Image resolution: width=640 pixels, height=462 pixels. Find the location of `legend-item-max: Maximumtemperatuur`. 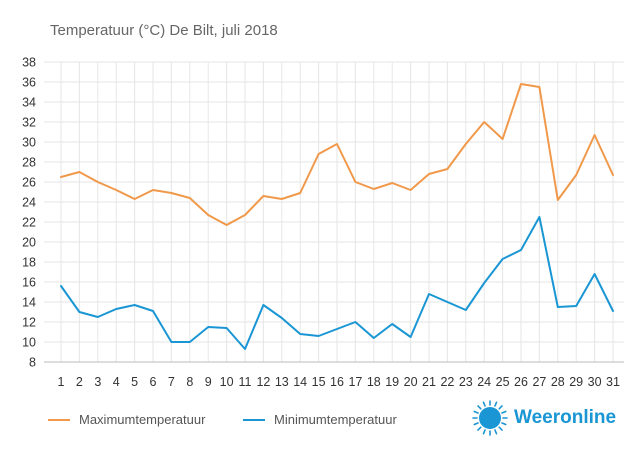

legend-item-max: Maximumtemperatuur is located at coordinates (126, 419).